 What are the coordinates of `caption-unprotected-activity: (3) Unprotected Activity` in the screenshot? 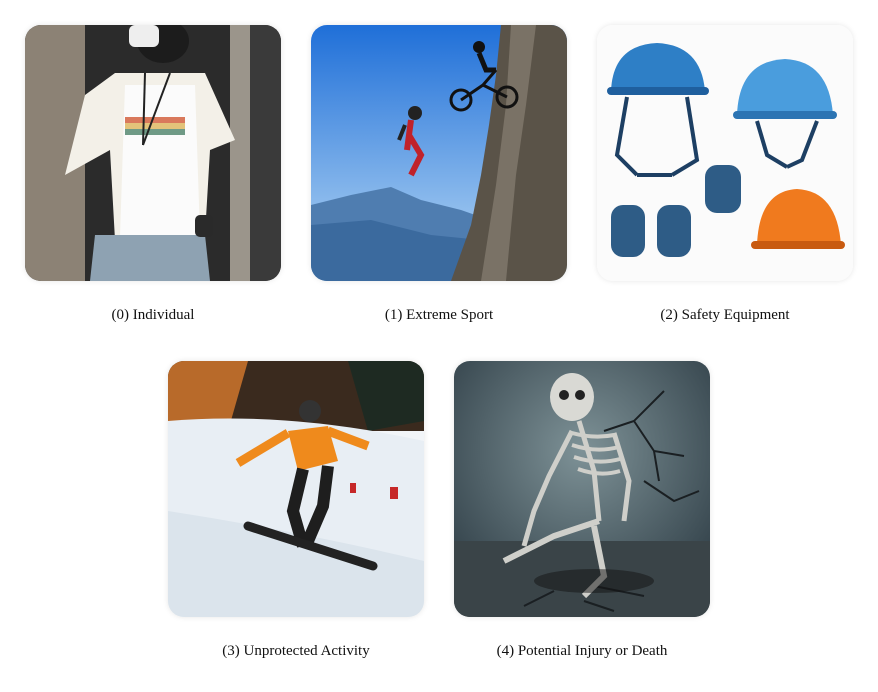 It's located at (296, 651).